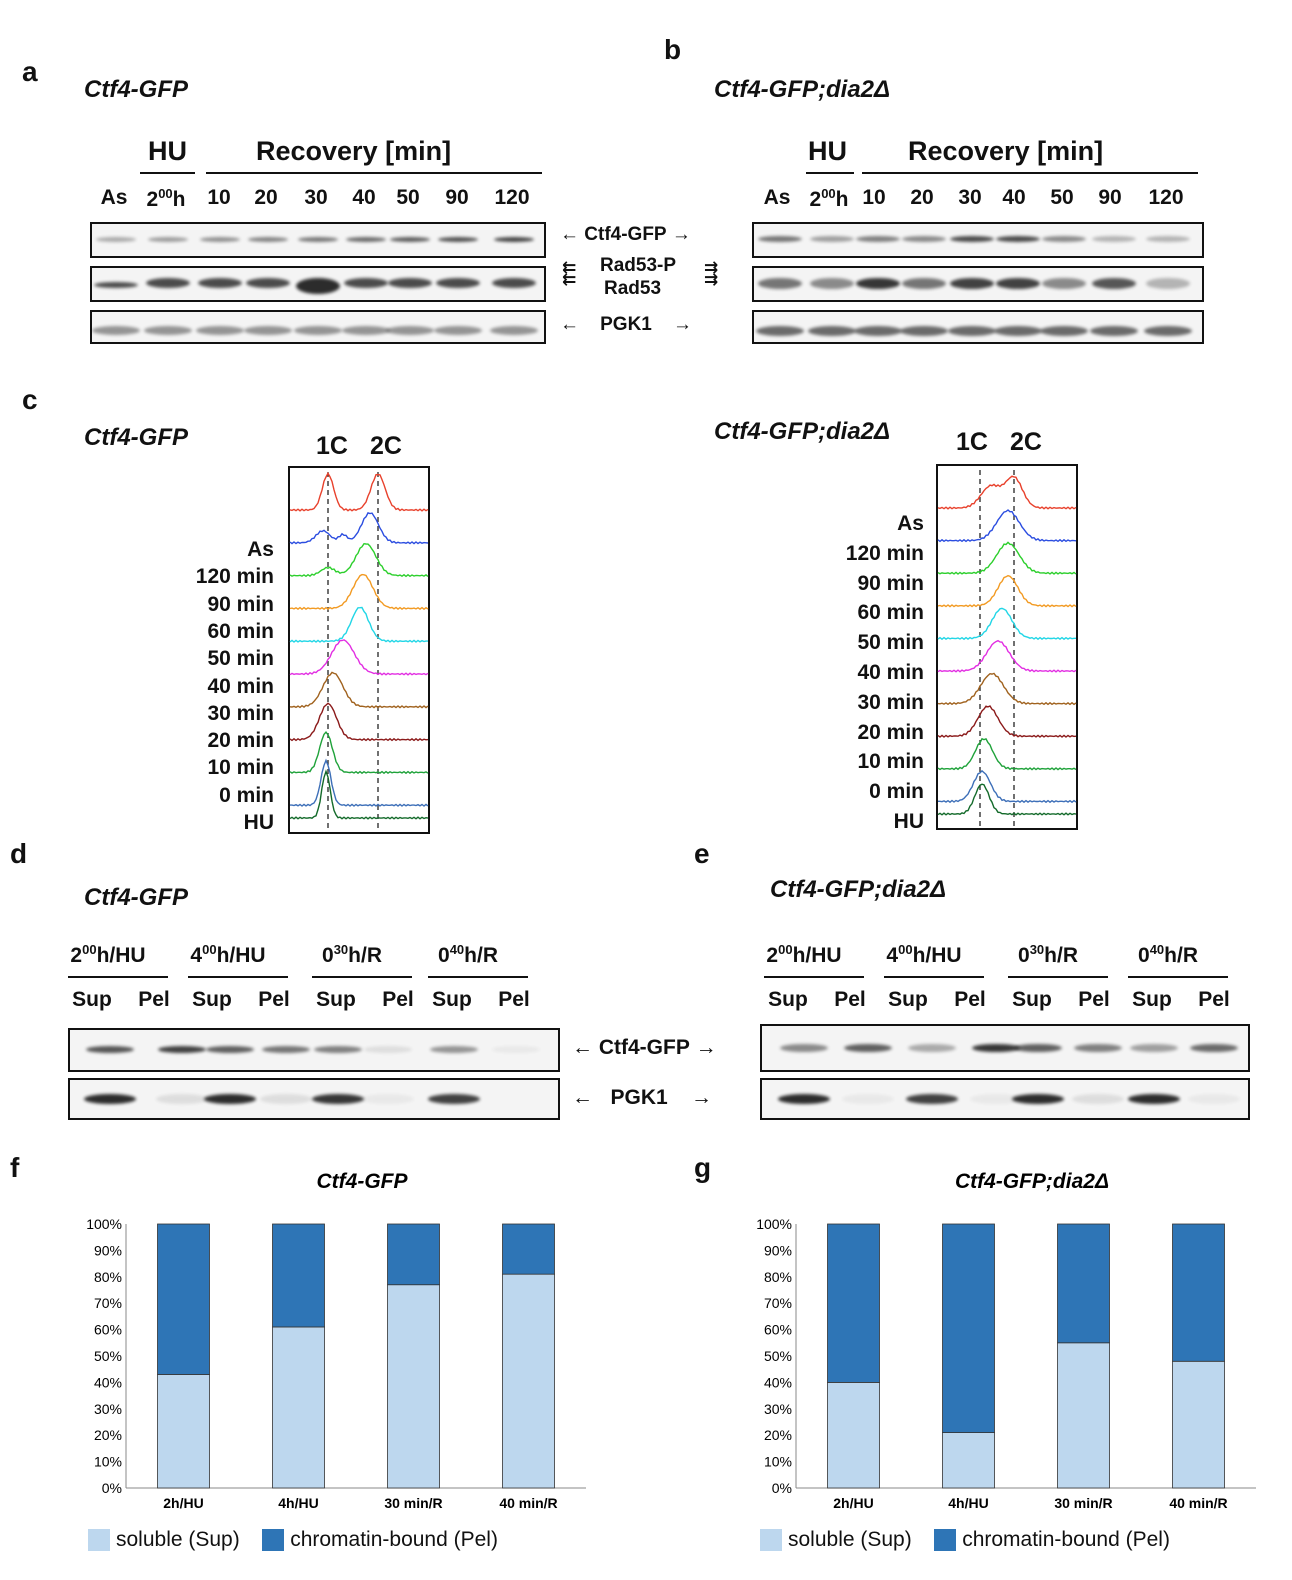 The height and width of the screenshot is (1580, 1292). I want to click on legend-g-pel-swatch, so click(945, 1540).